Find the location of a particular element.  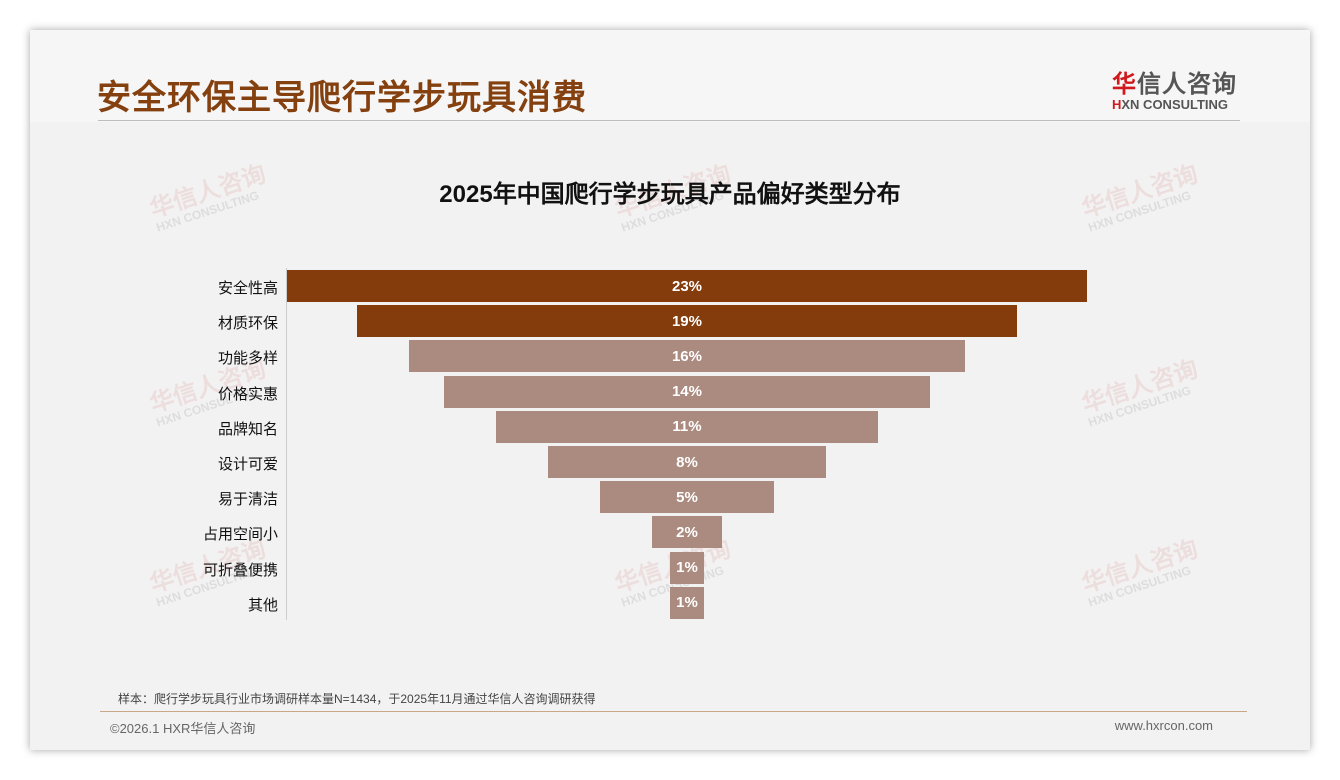

category-label: 材质环保 is located at coordinates (247, 324).